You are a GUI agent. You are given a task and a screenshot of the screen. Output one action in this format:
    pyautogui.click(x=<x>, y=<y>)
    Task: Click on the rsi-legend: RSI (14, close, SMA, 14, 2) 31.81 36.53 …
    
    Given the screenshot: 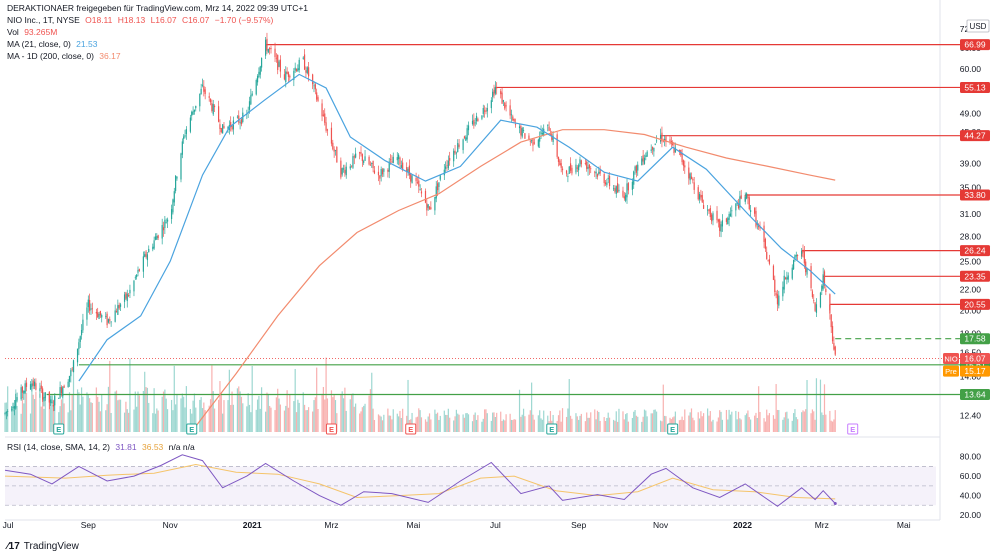 What is the action you would take?
    pyautogui.click(x=102, y=447)
    